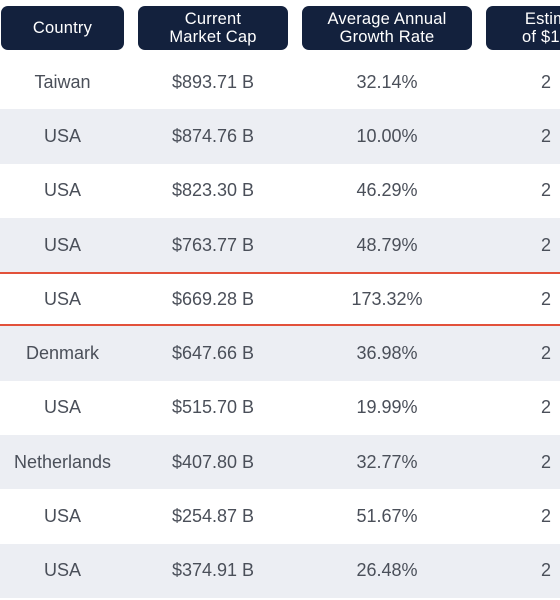 The image size is (560, 600). I want to click on table-row: Netherlands $407.80 B 32.77% 2, so click(280, 462).